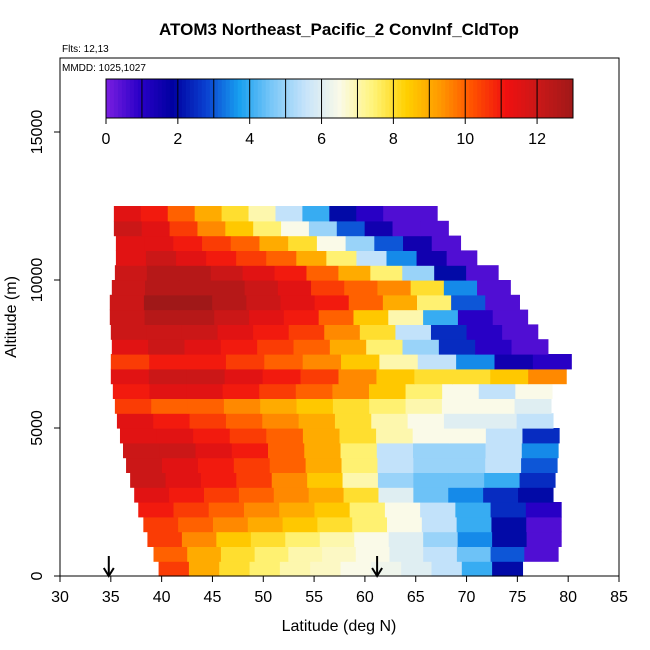 This screenshot has width=650, height=650. What do you see at coordinates (537, 139) in the screenshot?
I see `colorbar-tick-label: 12` at bounding box center [537, 139].